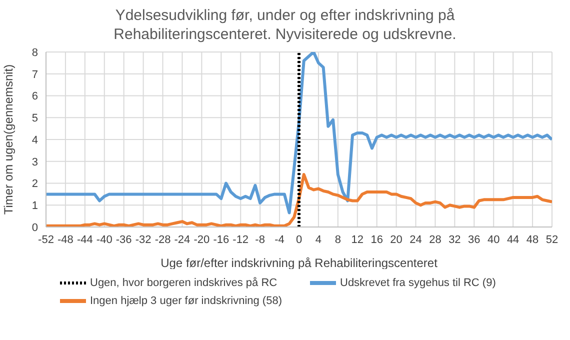 The width and height of the screenshot is (570, 340). What do you see at coordinates (35, 206) in the screenshot?
I see `y-tick-label: 1` at bounding box center [35, 206].